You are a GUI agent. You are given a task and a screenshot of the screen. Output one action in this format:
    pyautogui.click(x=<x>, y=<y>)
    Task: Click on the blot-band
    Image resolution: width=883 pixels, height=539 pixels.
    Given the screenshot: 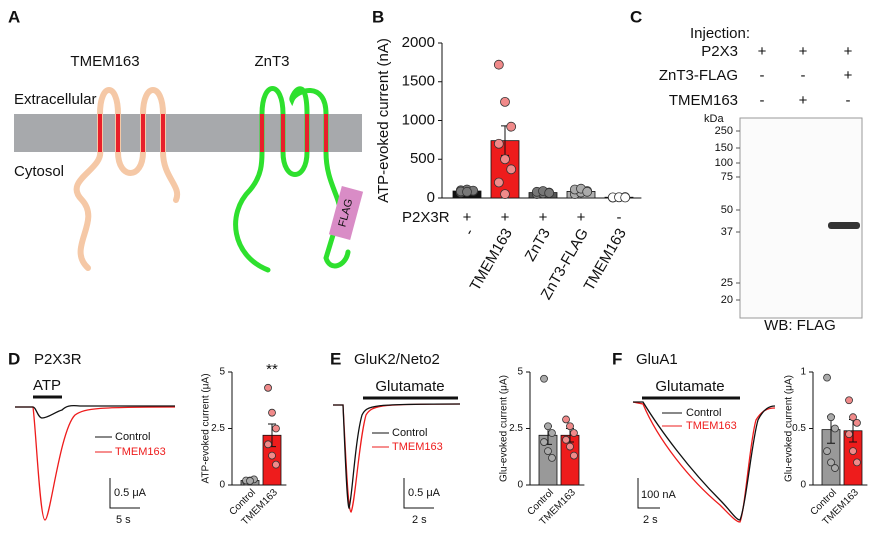 What is the action you would take?
    pyautogui.click(x=844, y=225)
    